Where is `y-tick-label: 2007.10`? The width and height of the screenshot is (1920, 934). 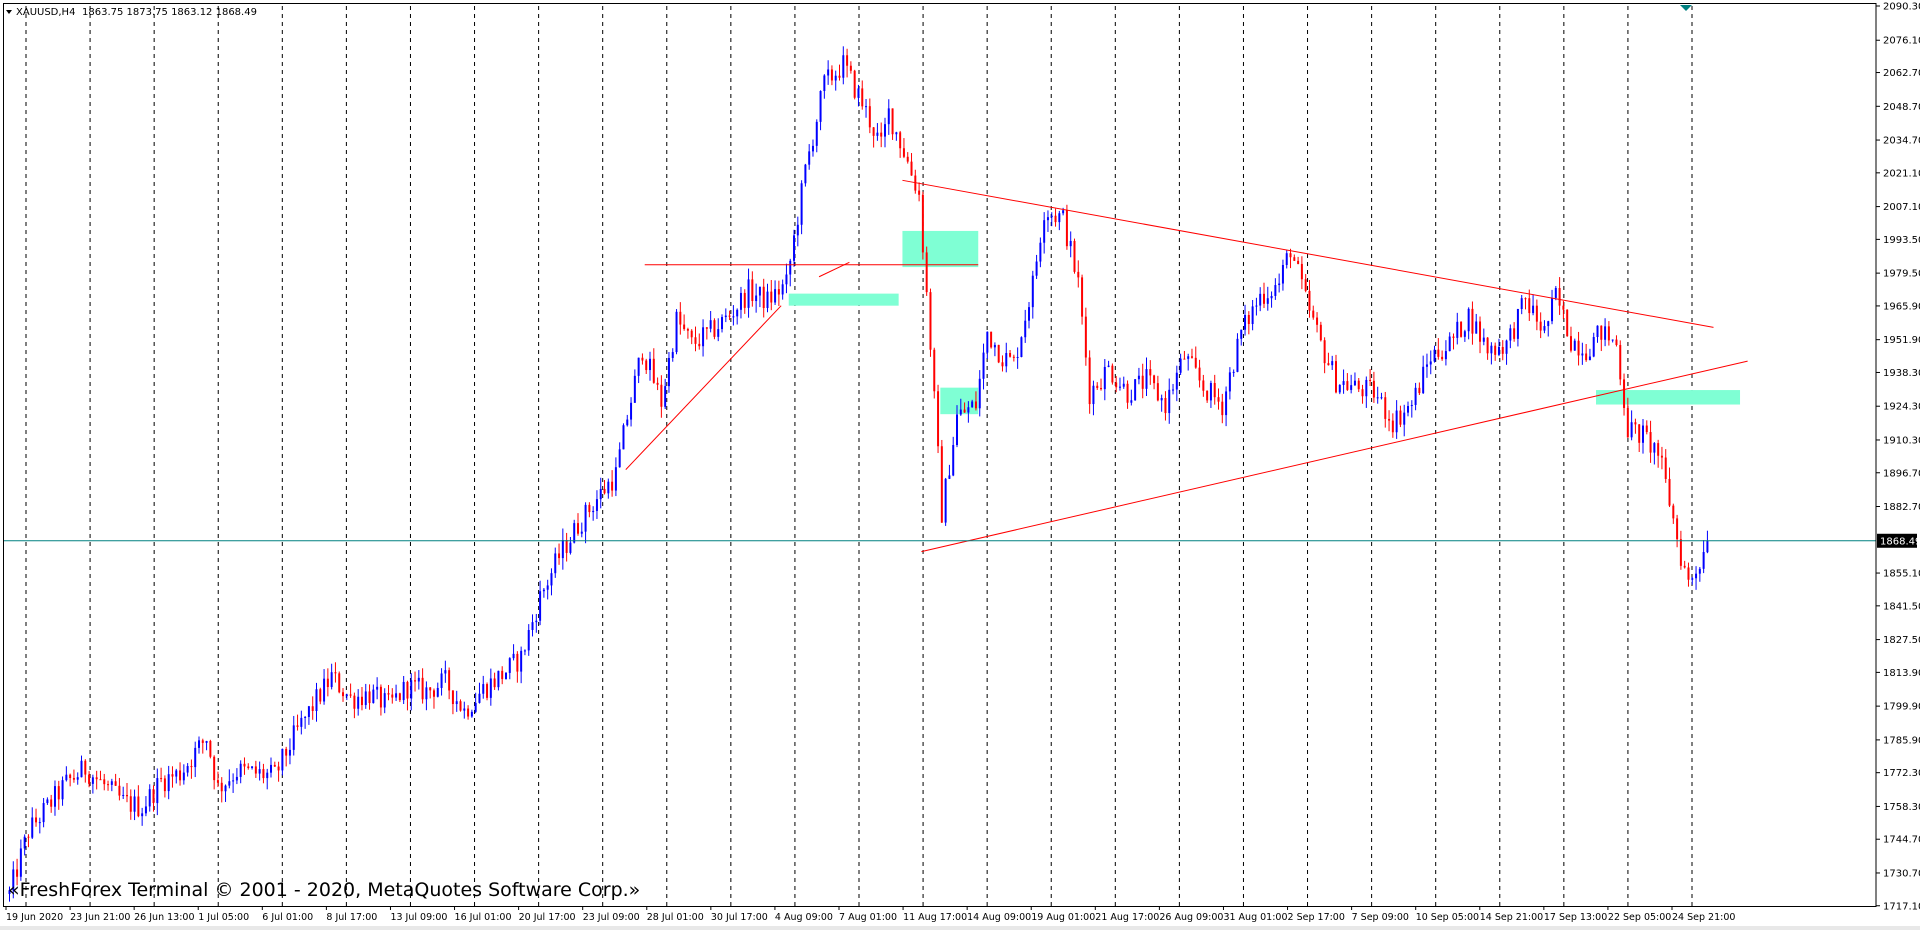 y-tick-label: 2007.10 is located at coordinates (1901, 207).